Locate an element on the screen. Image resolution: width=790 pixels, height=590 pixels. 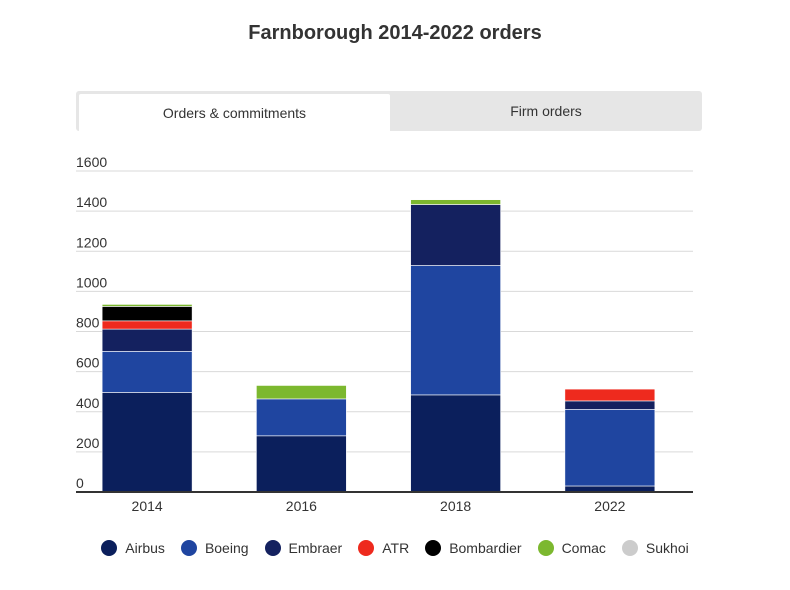
x-tick-label: 2014 is located at coordinates (147, 506).